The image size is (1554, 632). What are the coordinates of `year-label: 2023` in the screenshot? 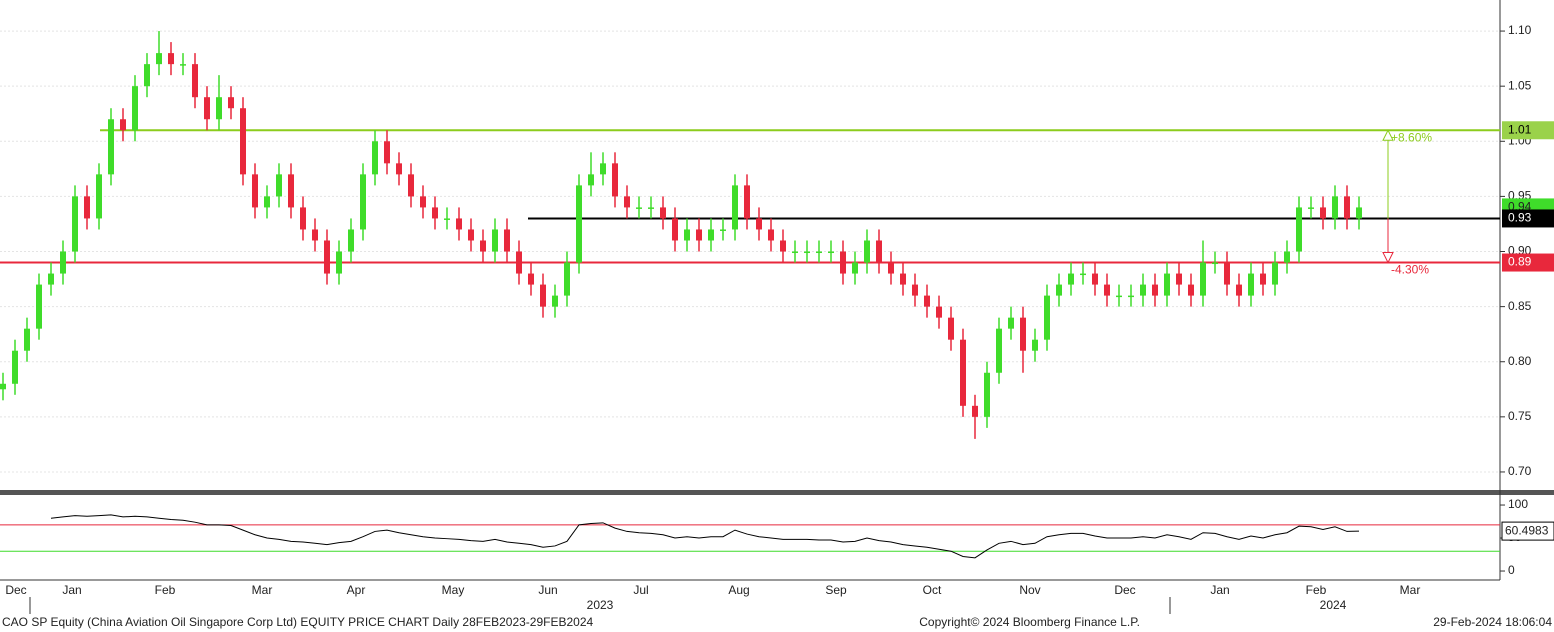 It's located at (600, 605).